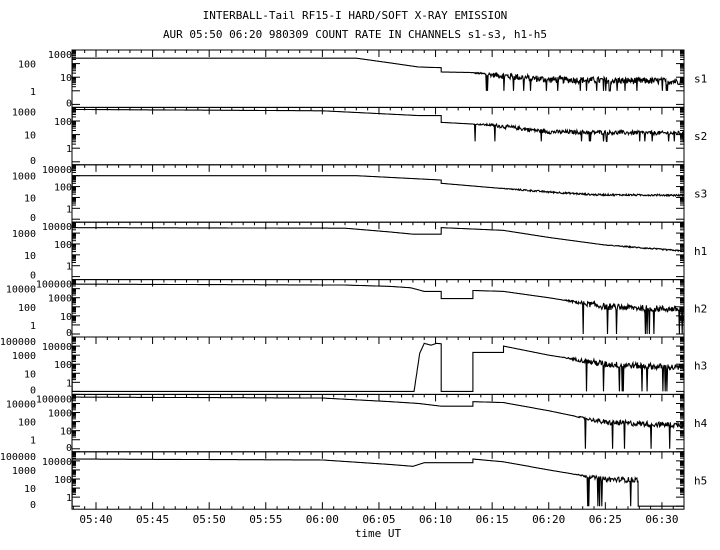 This screenshot has height=550, width=720. Describe the element at coordinates (435, 519) in the screenshot. I see `x-tick-label: 06:10` at that location.